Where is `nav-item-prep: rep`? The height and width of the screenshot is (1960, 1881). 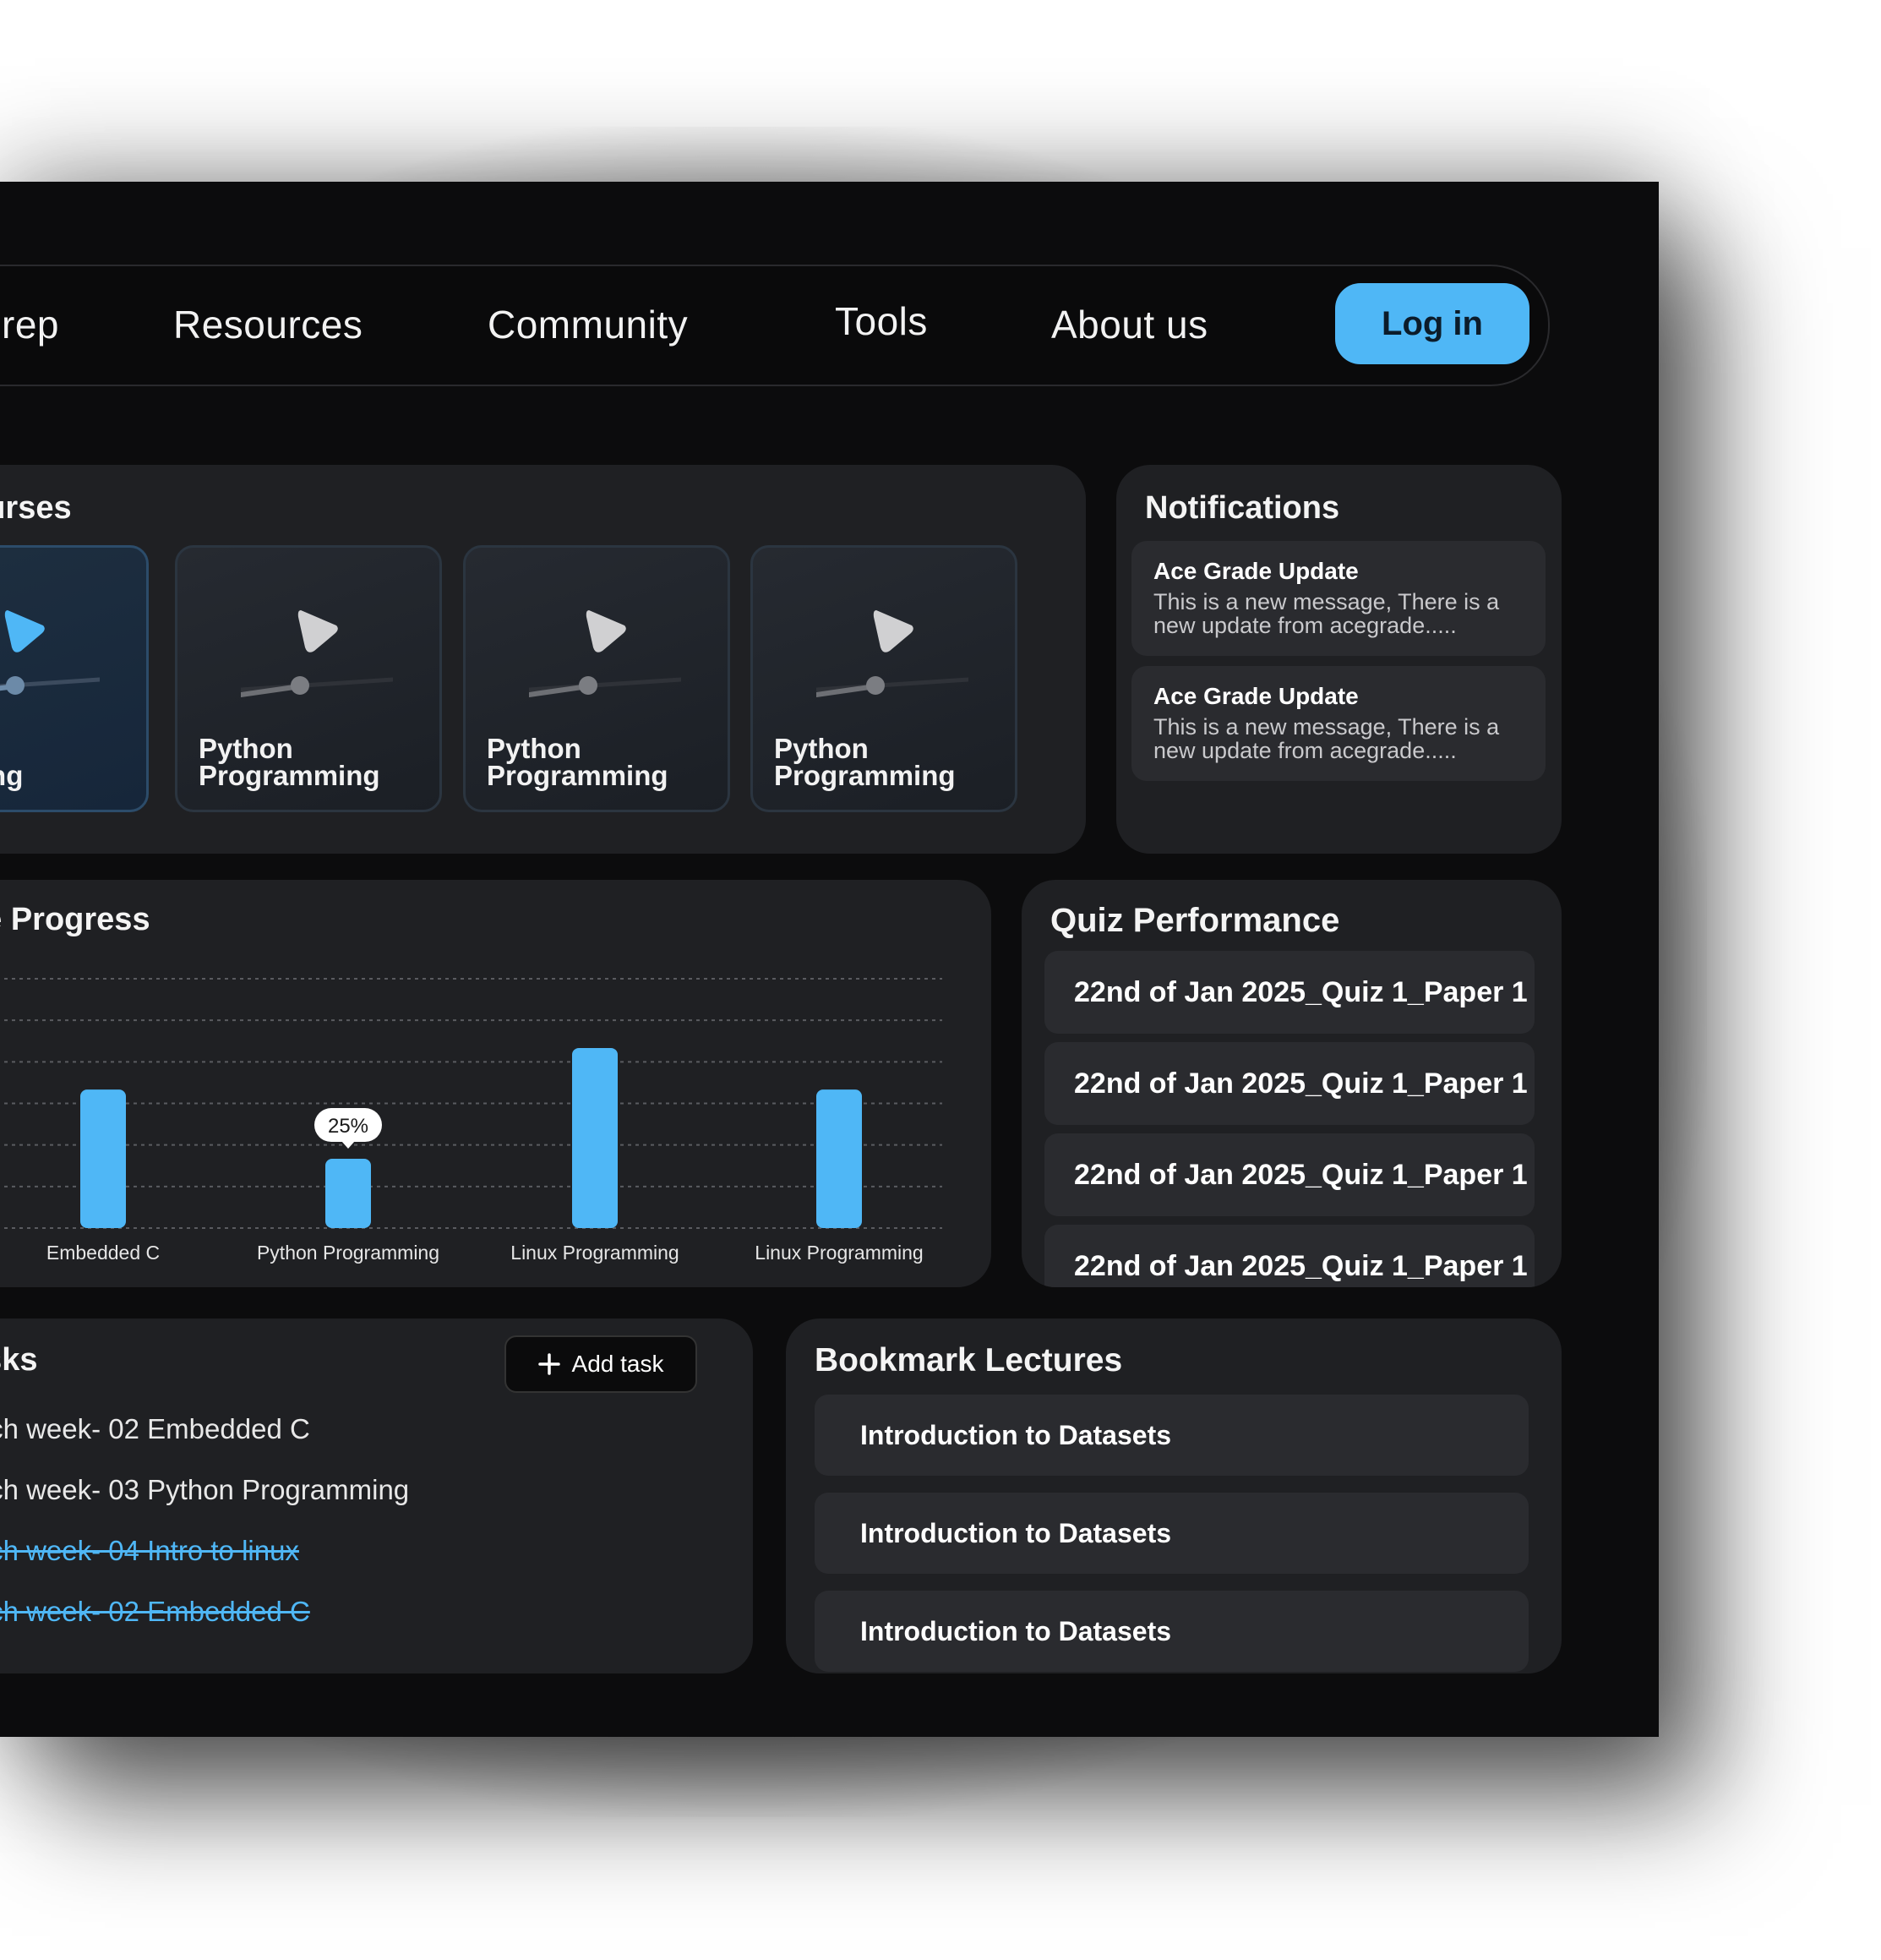 nav-item-prep: rep is located at coordinates (31, 325).